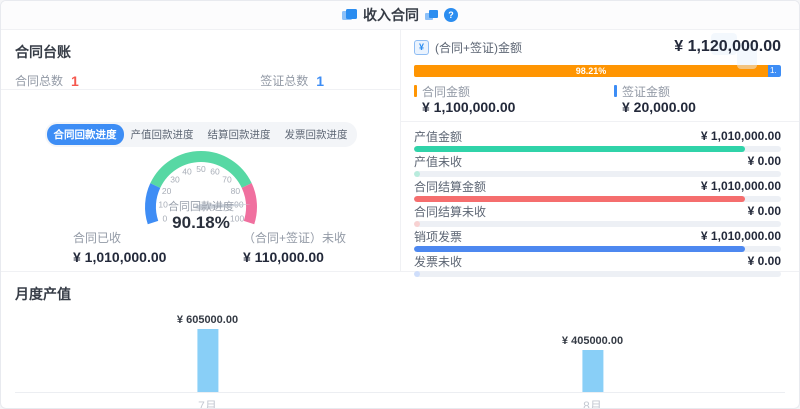 The height and width of the screenshot is (409, 800). I want to click on tab-invoice-collection: 发票回款进度, so click(316, 135).